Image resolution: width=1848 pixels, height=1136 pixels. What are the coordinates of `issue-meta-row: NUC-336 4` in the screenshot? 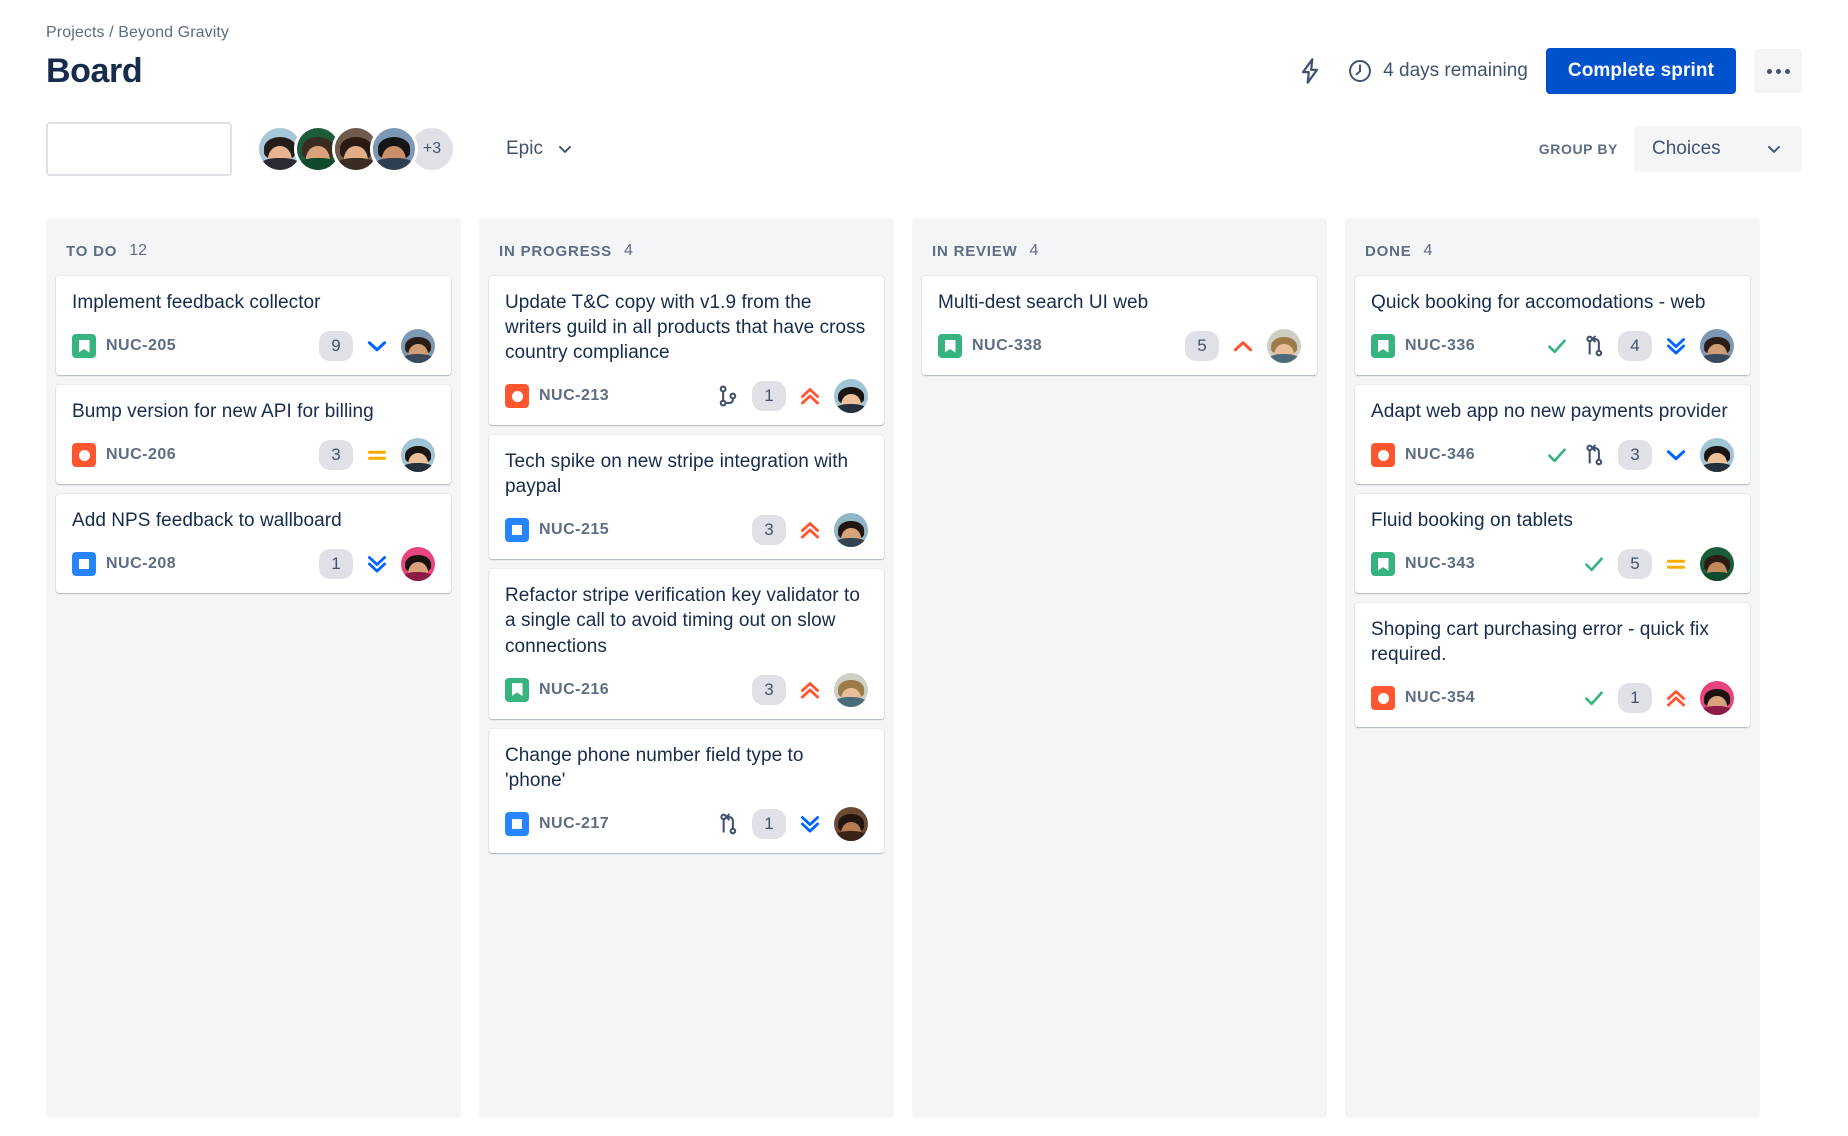 It's located at (1552, 346).